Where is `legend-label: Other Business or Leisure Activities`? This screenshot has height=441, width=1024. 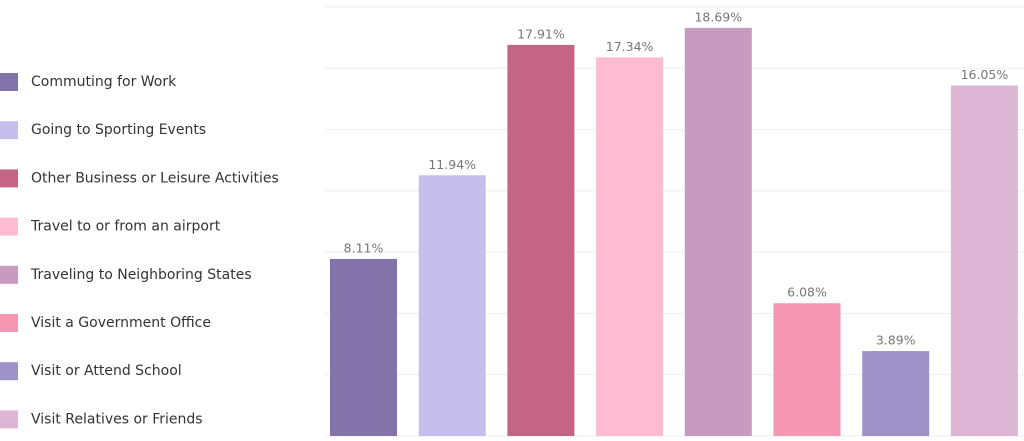
legend-label: Other Business or Leisure Activities is located at coordinates (155, 178).